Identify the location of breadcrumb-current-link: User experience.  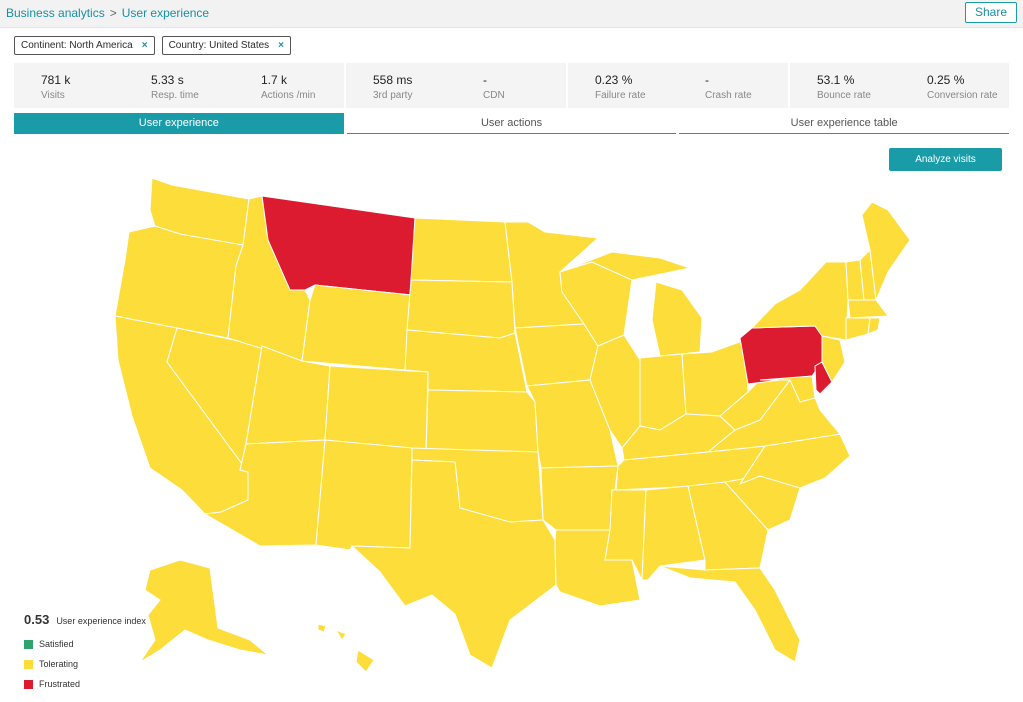
(165, 13).